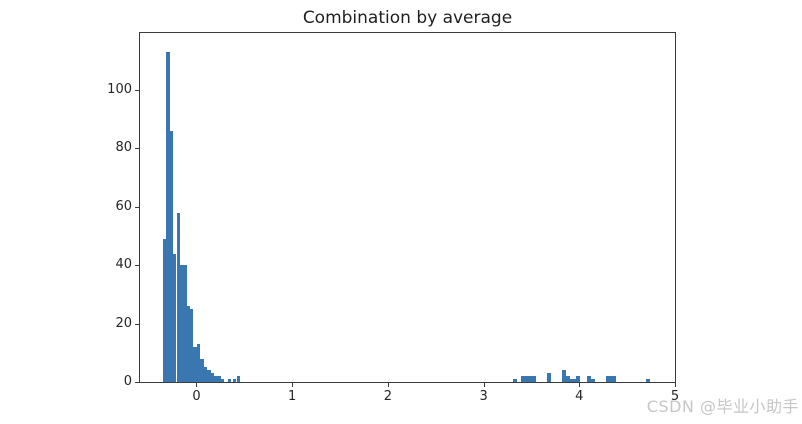 The image size is (802, 424). I want to click on csdn-watermark: CSDN @毕业小助手, so click(722, 406).